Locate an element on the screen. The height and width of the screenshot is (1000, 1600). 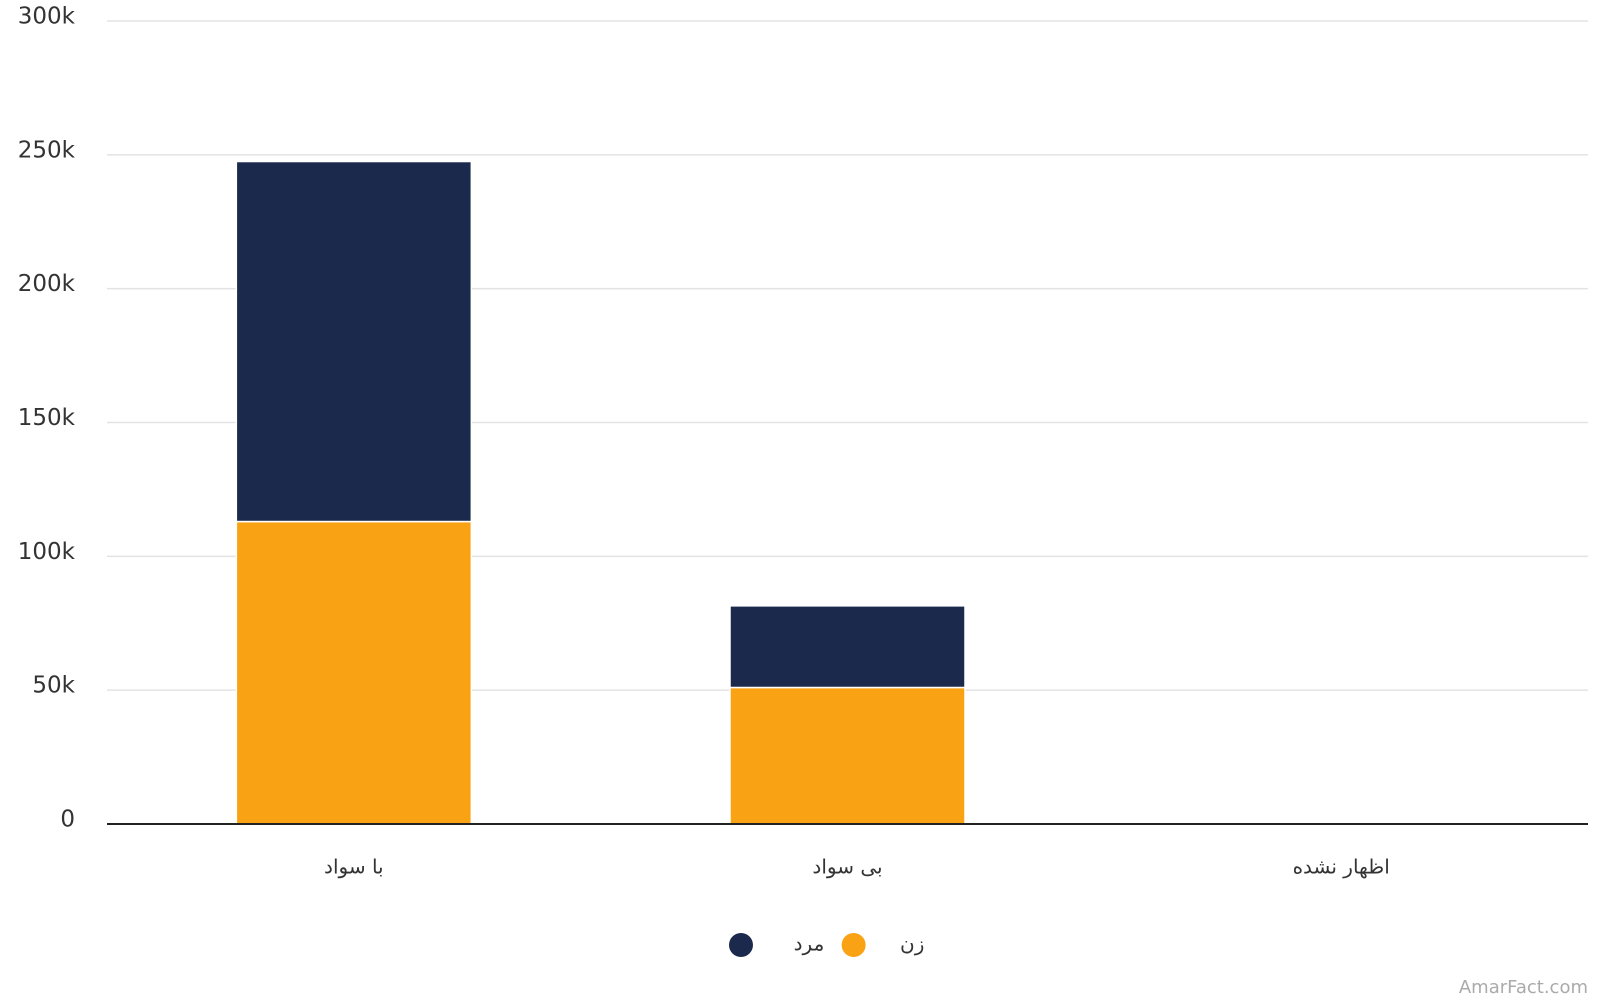
y-tick-label: 100k is located at coordinates (47, 552).